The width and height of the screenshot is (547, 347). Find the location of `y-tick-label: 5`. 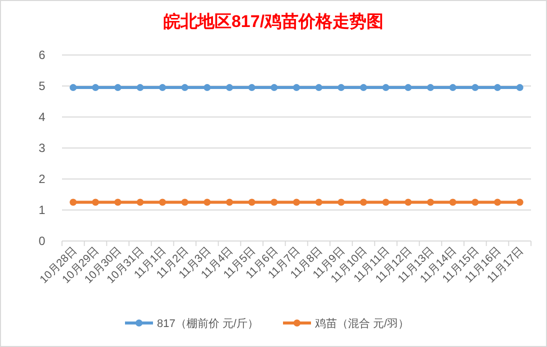

y-tick-label: 5 is located at coordinates (42, 86).